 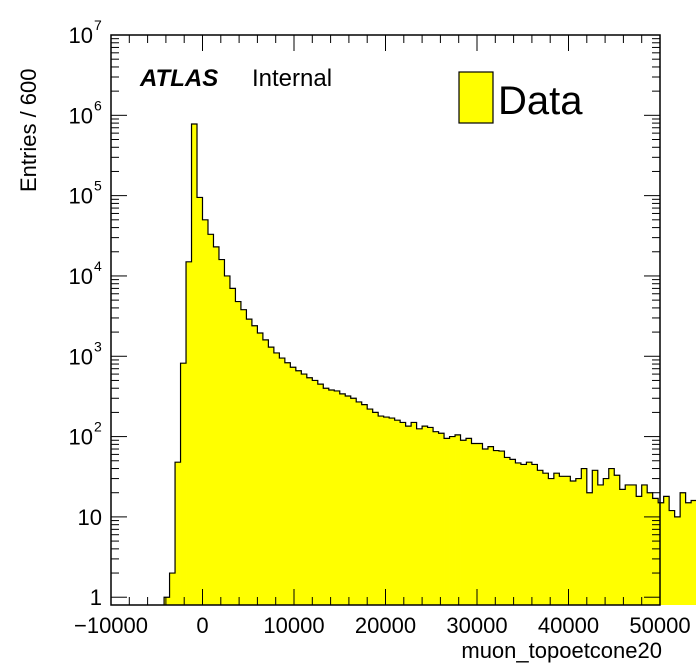 I want to click on y-tick-label: 10 4, so click(x=85, y=273).